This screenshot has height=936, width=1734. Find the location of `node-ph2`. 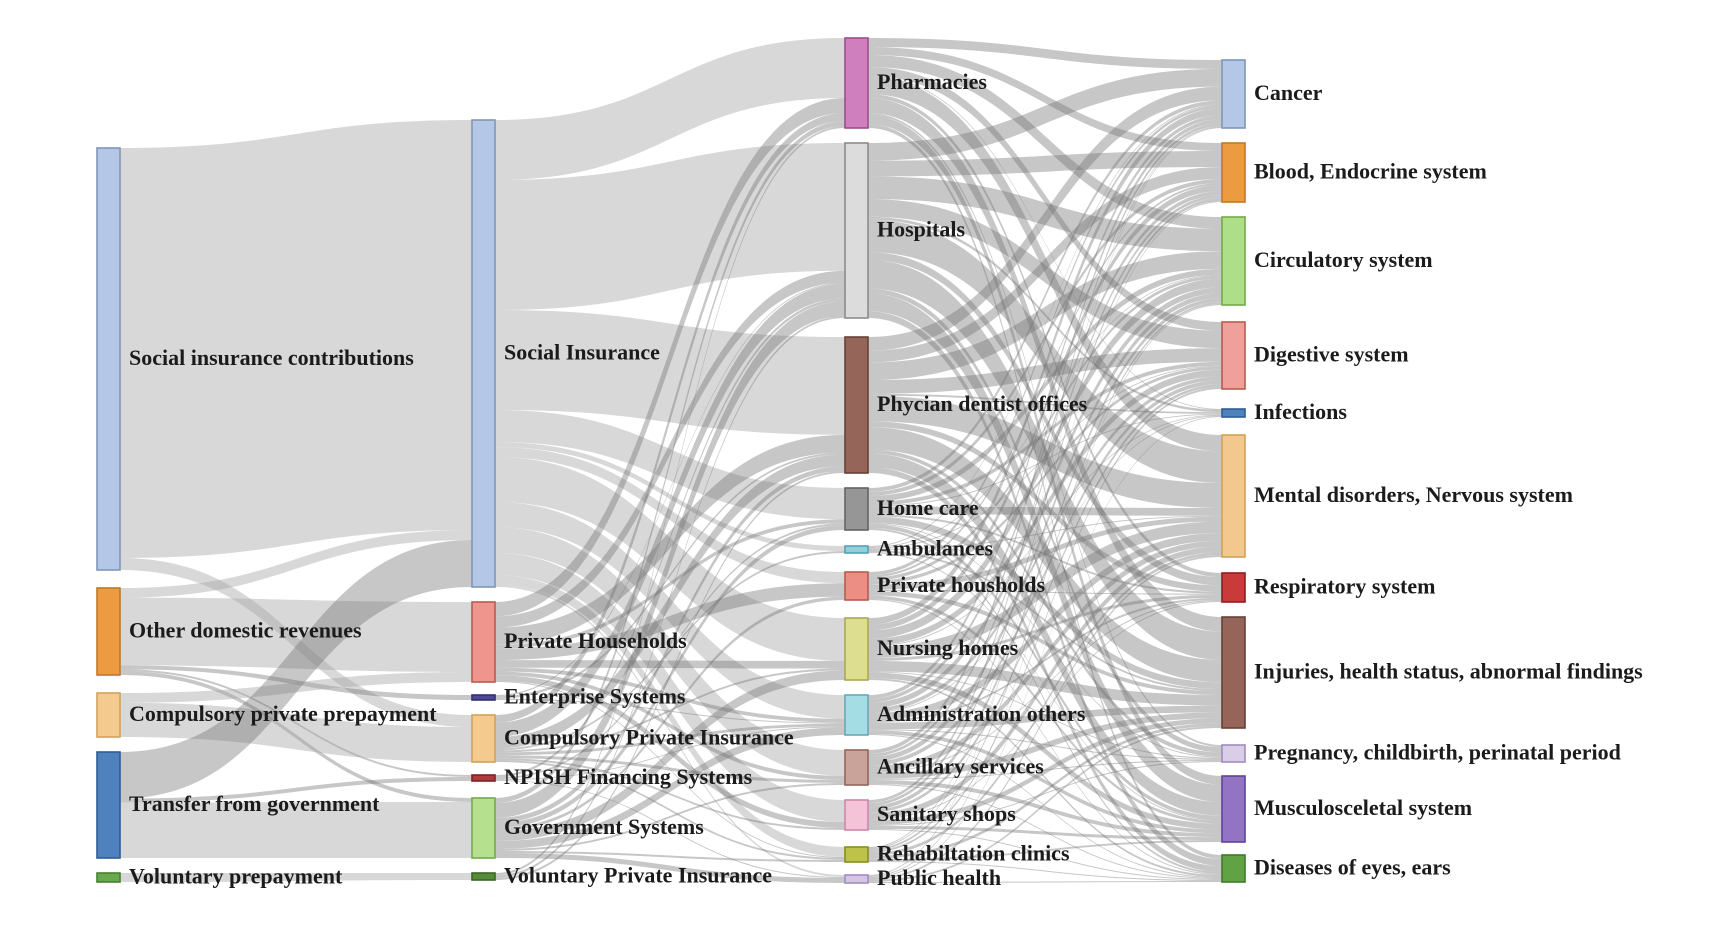

node-ph2 is located at coordinates (483, 642).